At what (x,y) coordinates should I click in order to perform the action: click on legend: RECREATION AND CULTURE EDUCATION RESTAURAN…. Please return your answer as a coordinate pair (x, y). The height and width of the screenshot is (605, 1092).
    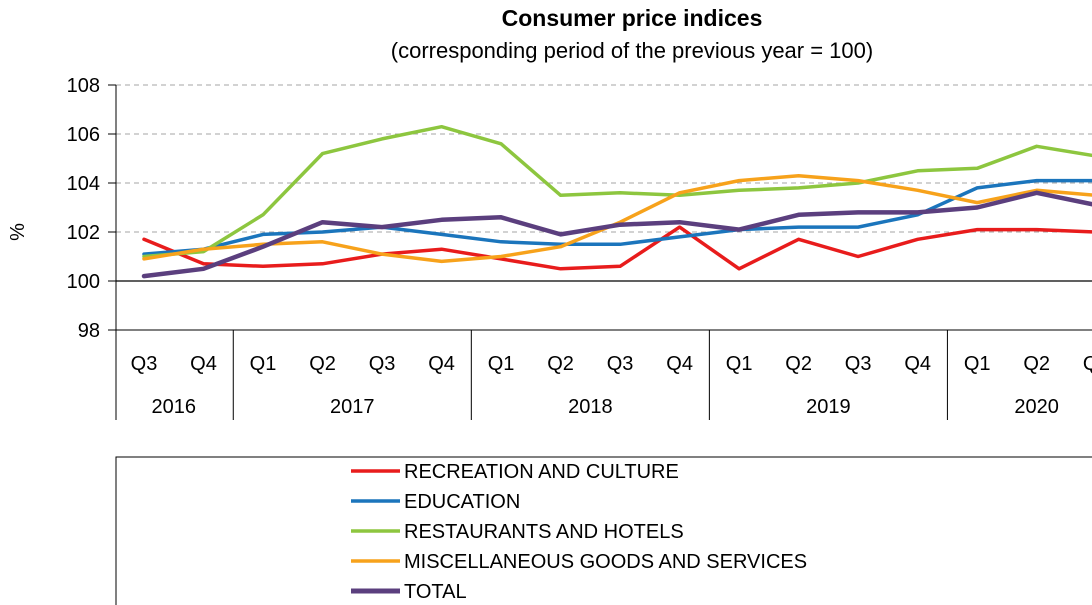
    Looking at the image, I should click on (579, 532).